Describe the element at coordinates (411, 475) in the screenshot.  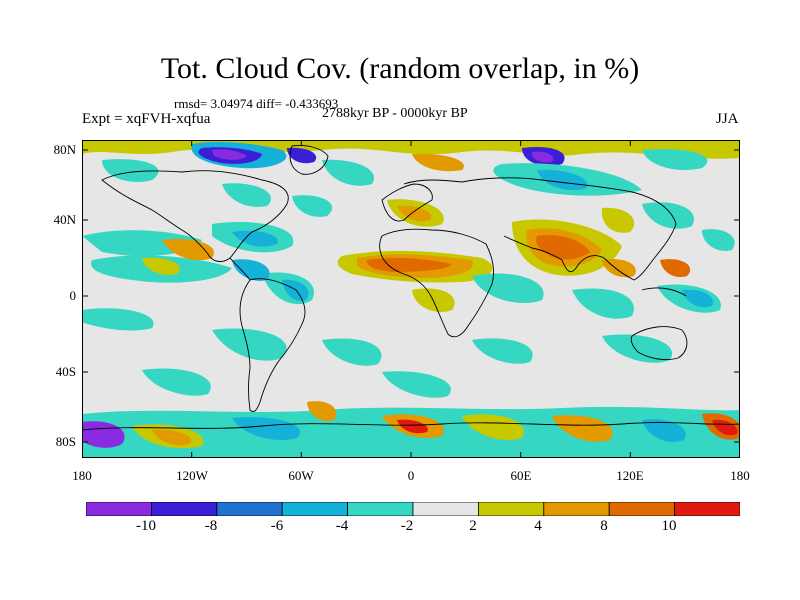
I see `lon-label: 0` at that location.